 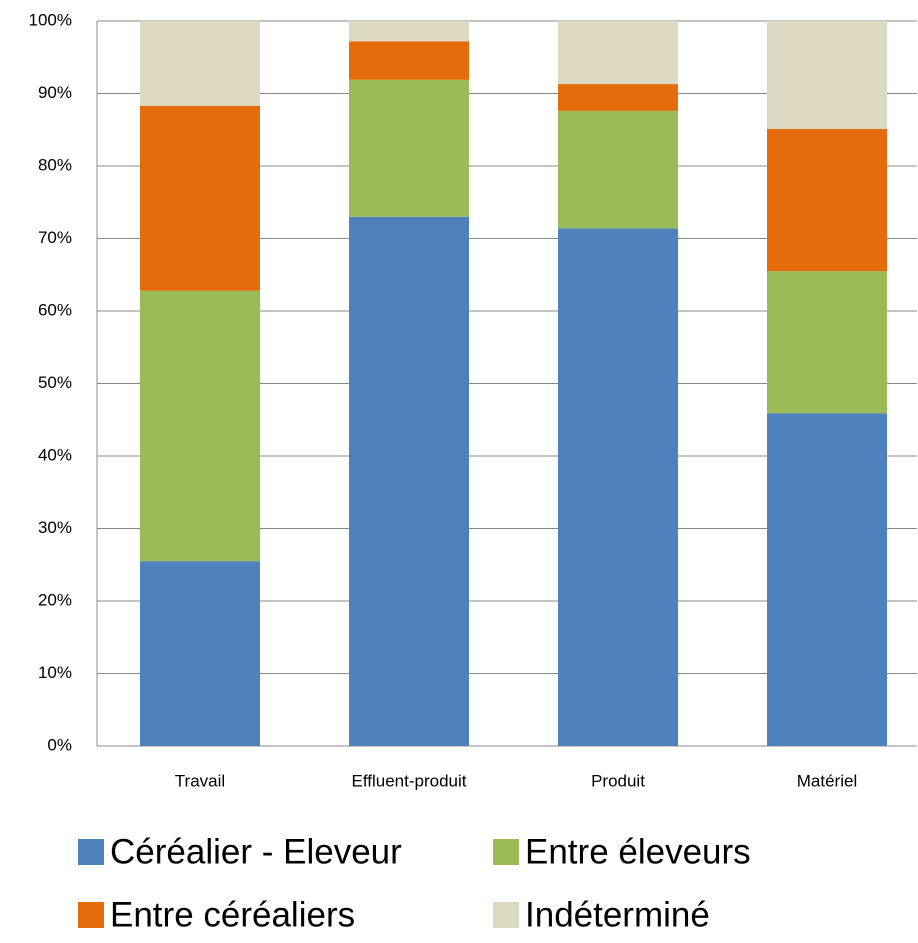 What do you see at coordinates (55, 309) in the screenshot?
I see `y-tick-label: 60%` at bounding box center [55, 309].